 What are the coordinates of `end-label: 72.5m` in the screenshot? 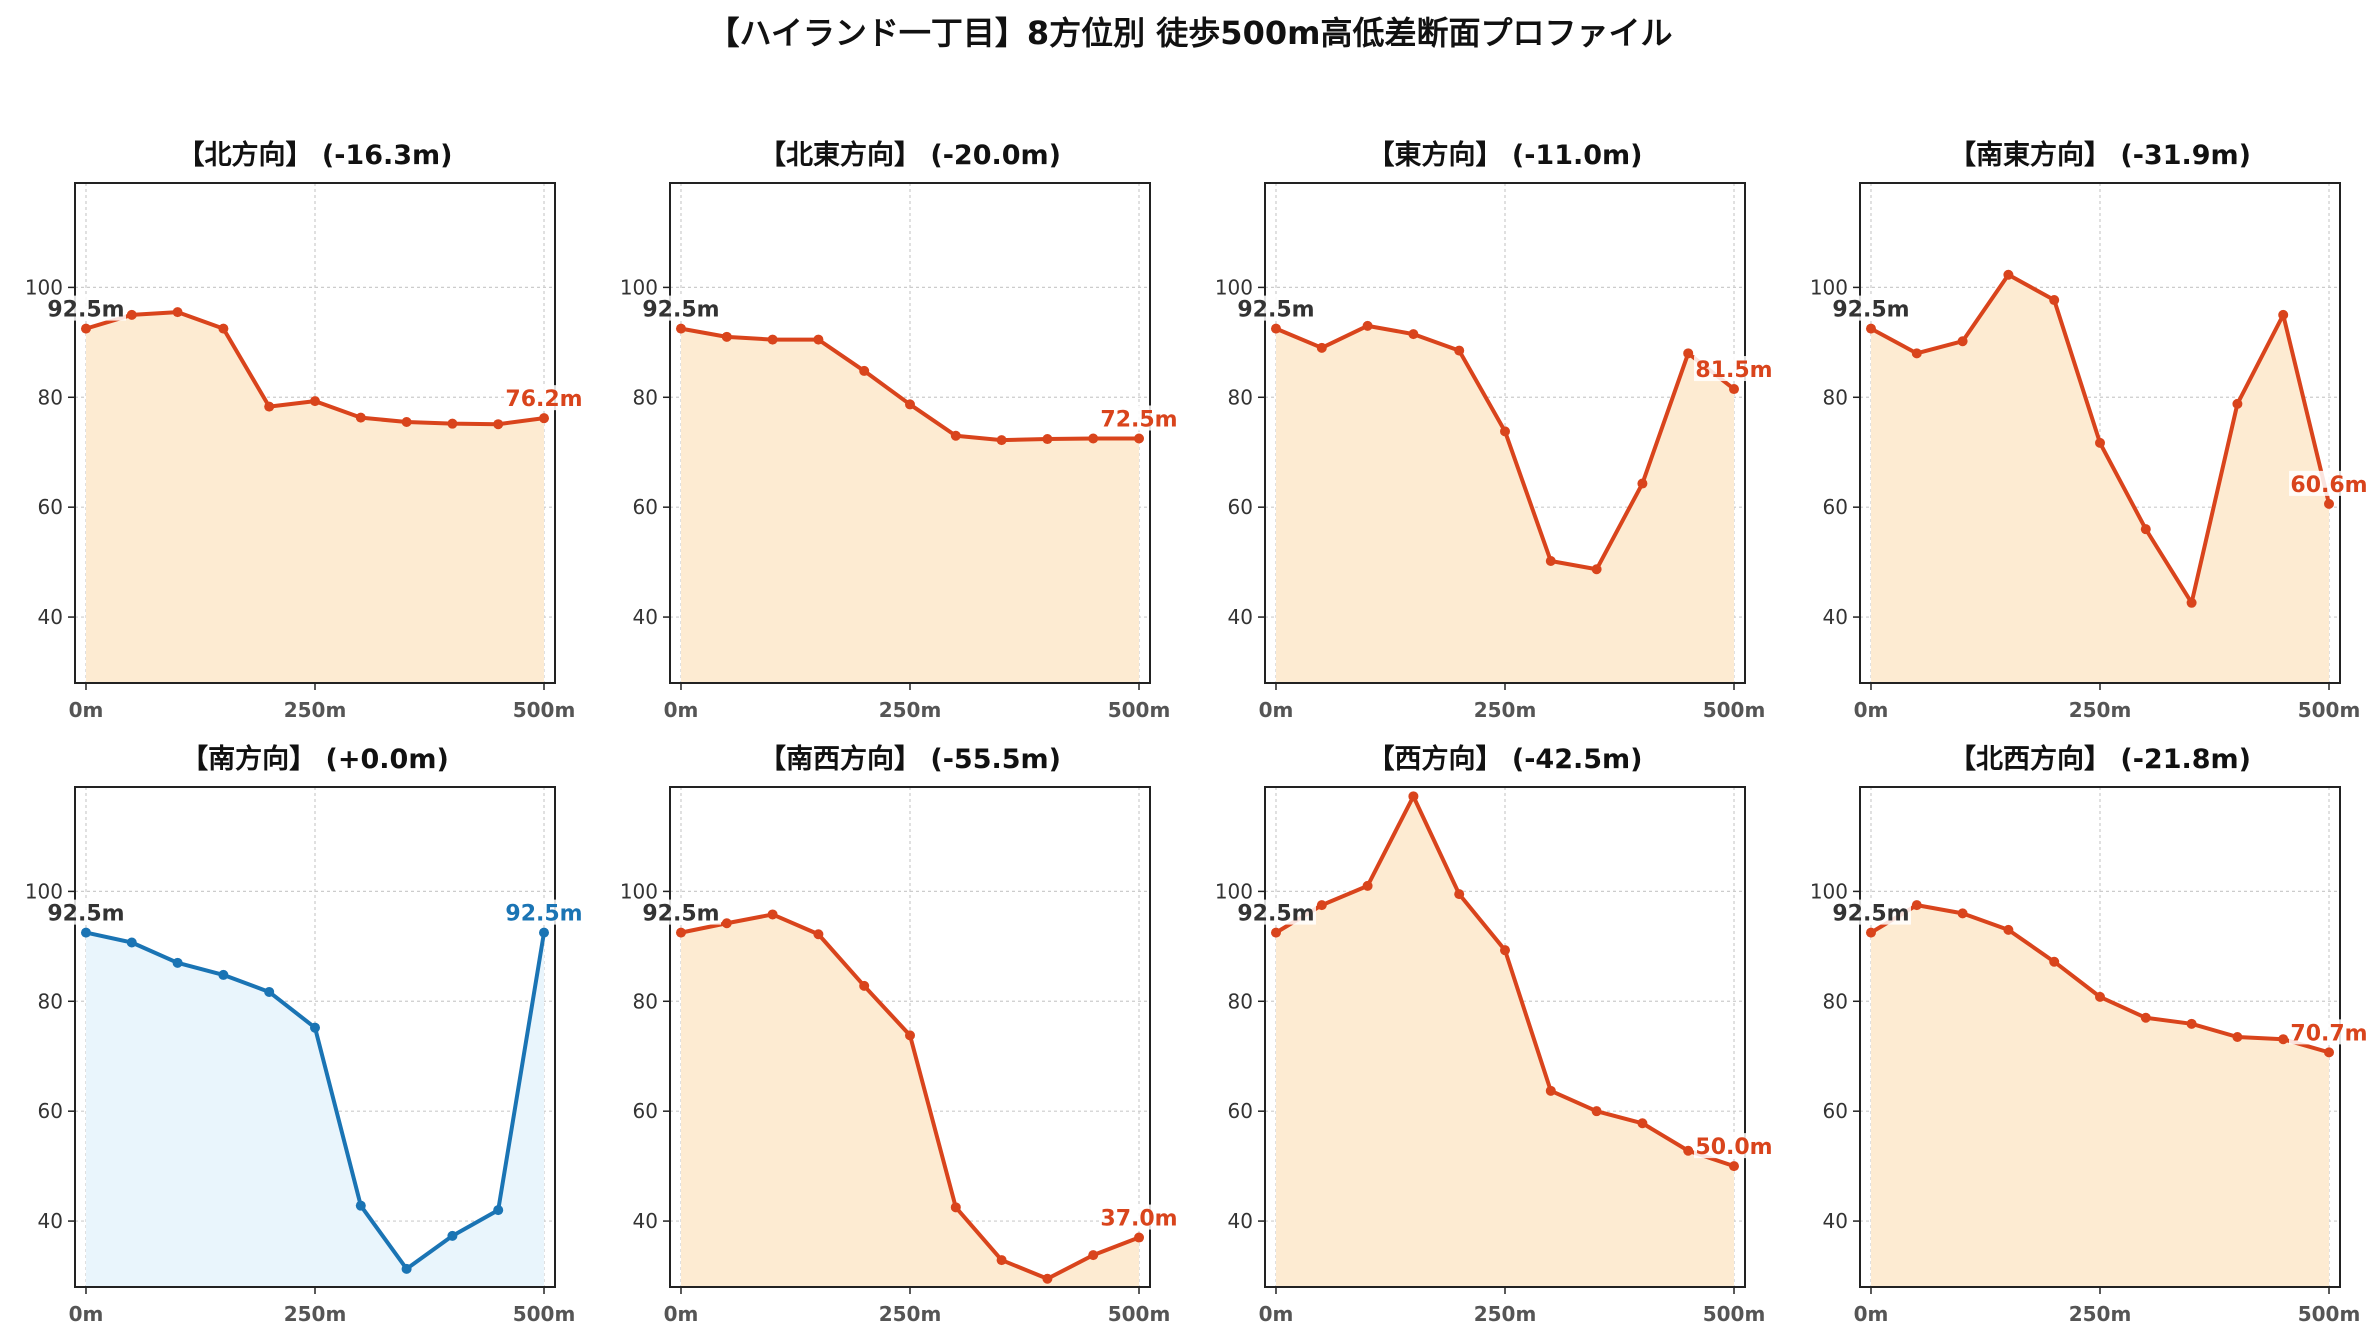 It's located at (1138, 419).